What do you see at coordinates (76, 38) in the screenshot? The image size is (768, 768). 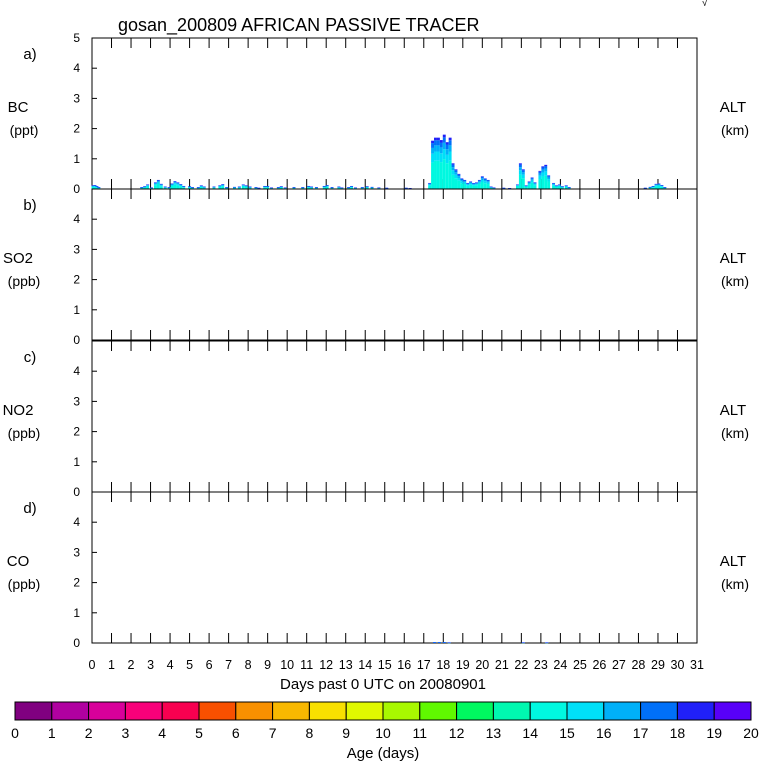 I see `y-tick-label: 5` at bounding box center [76, 38].